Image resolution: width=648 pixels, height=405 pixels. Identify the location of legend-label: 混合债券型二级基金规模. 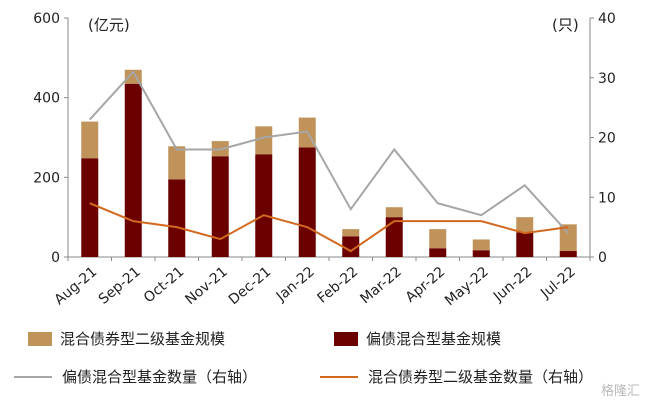
(143, 339).